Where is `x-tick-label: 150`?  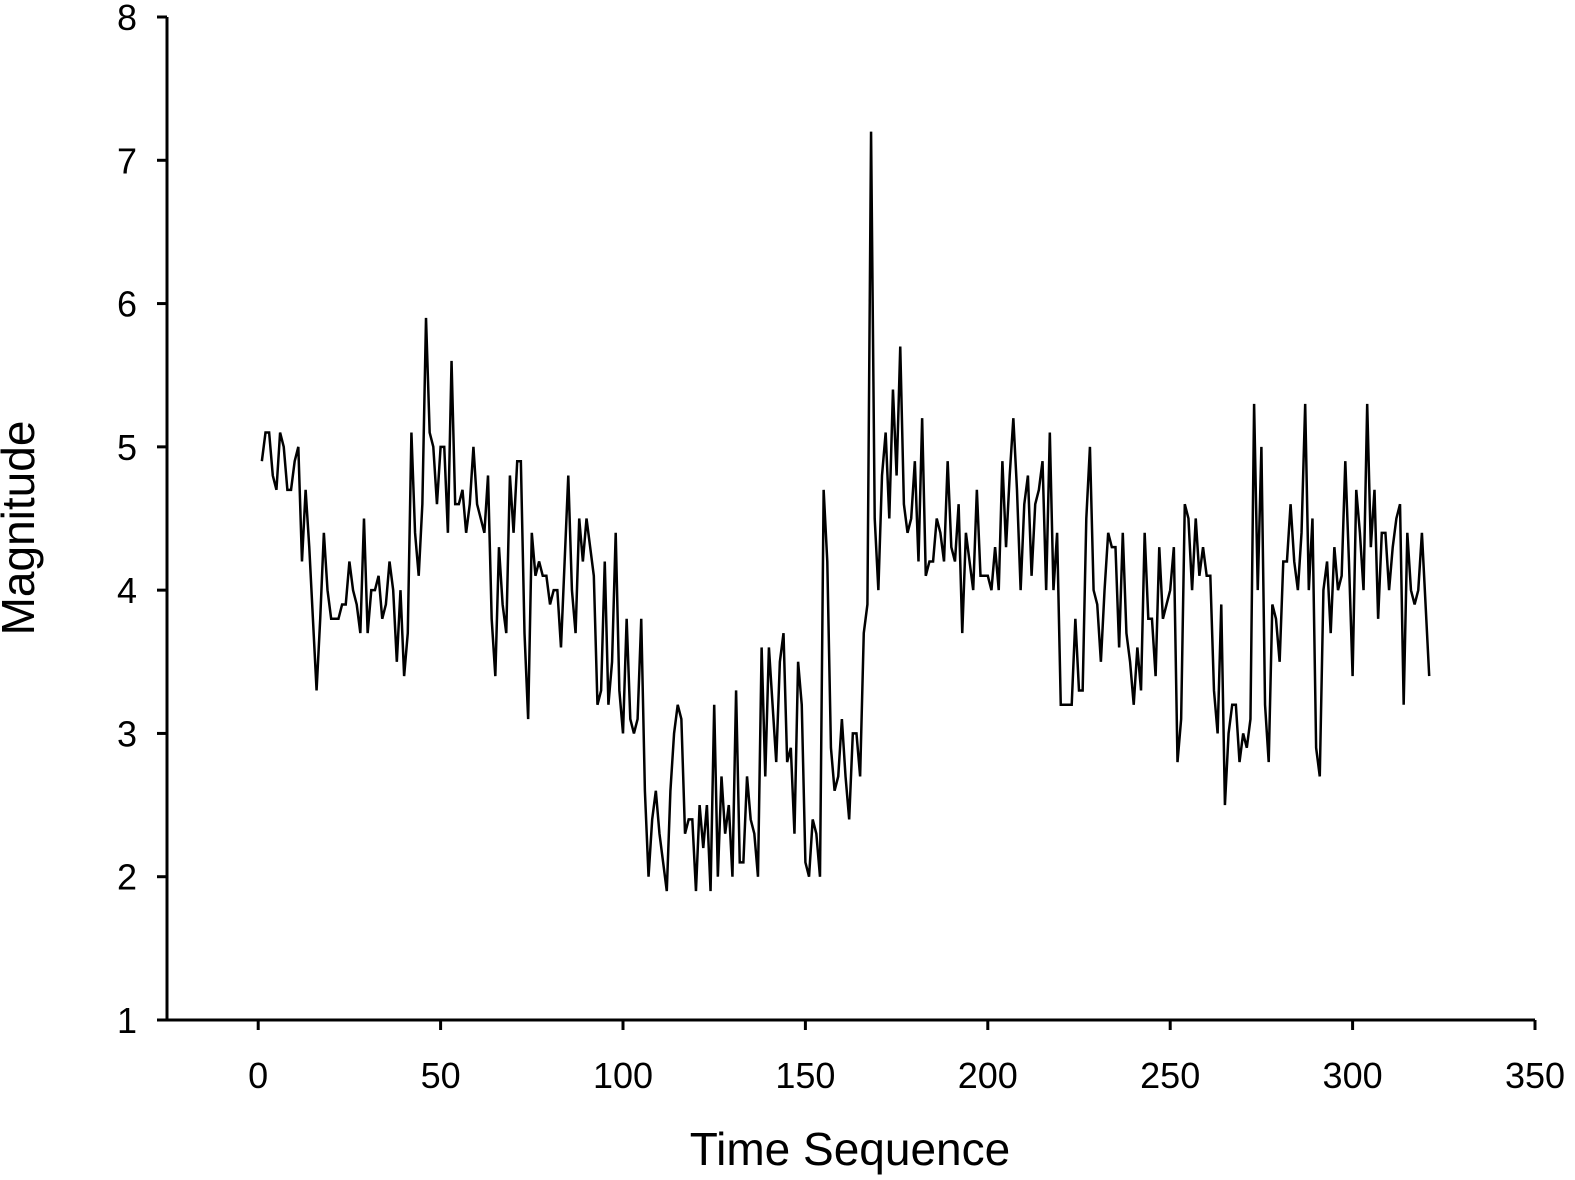
x-tick-label: 150 is located at coordinates (805, 1075).